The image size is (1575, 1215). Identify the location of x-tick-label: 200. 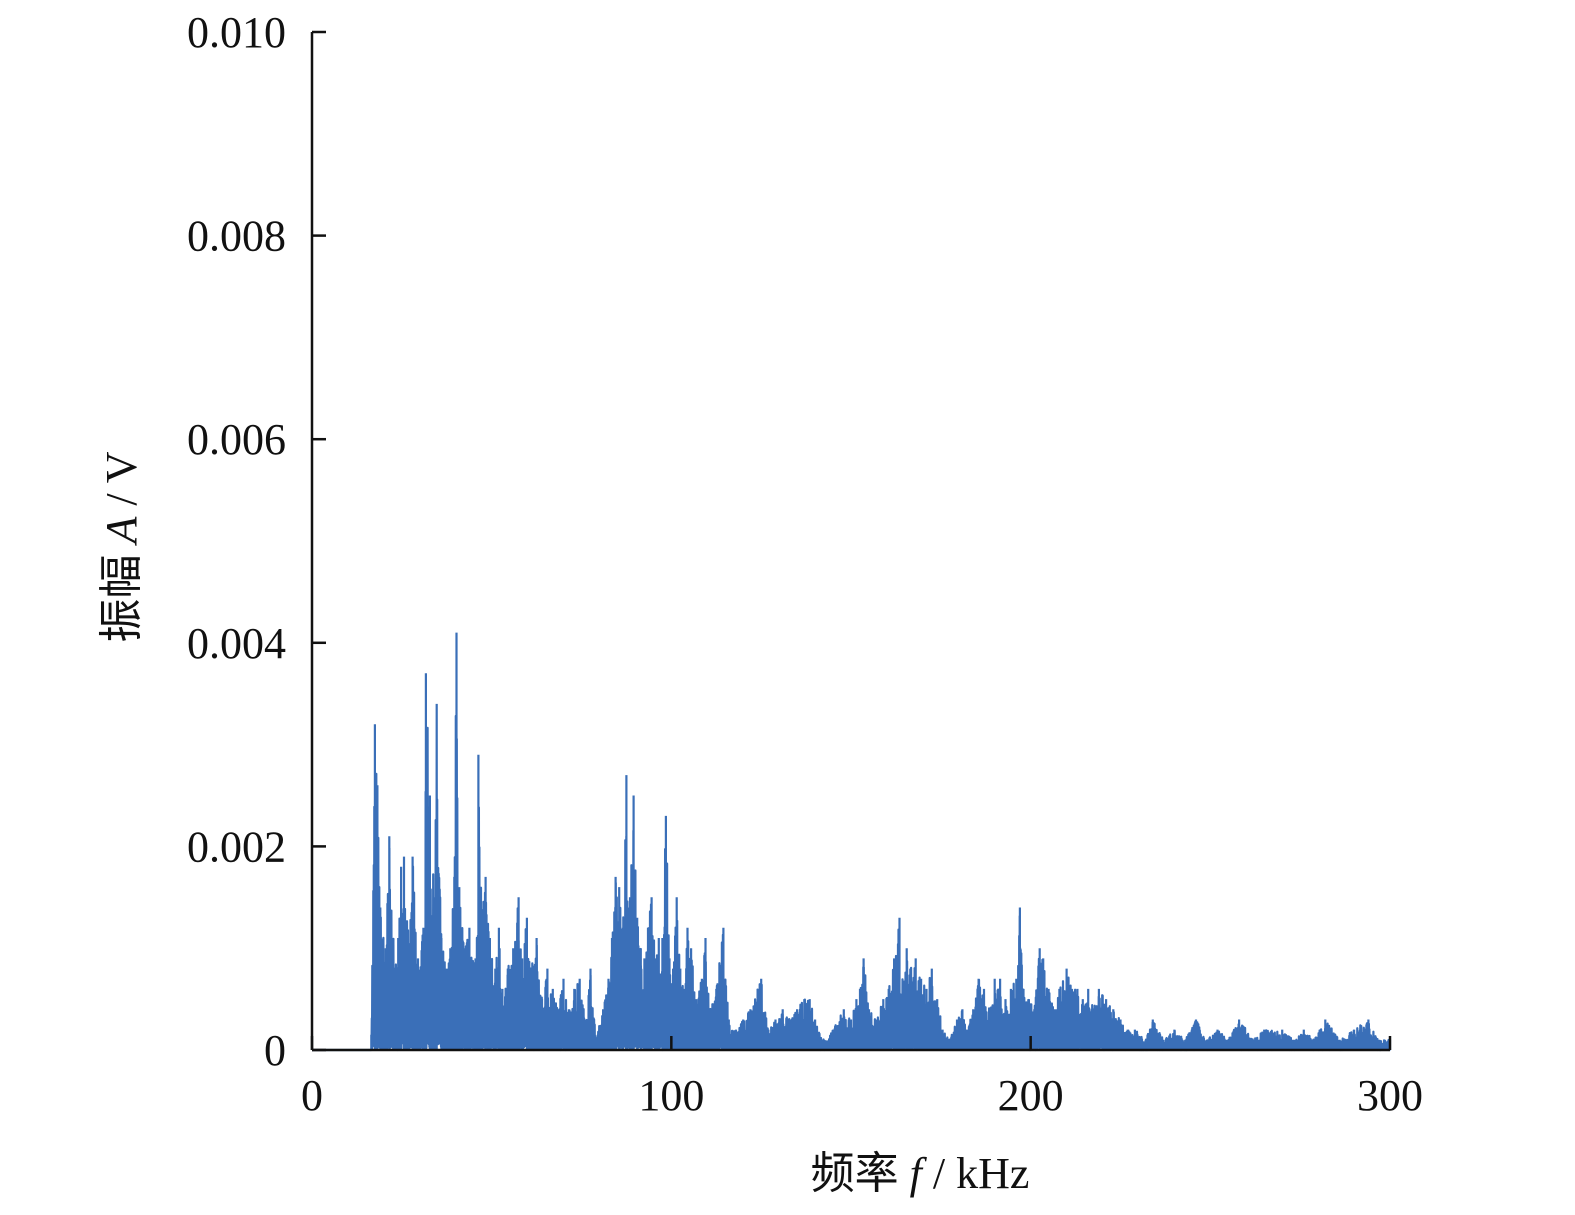
(1031, 1095).